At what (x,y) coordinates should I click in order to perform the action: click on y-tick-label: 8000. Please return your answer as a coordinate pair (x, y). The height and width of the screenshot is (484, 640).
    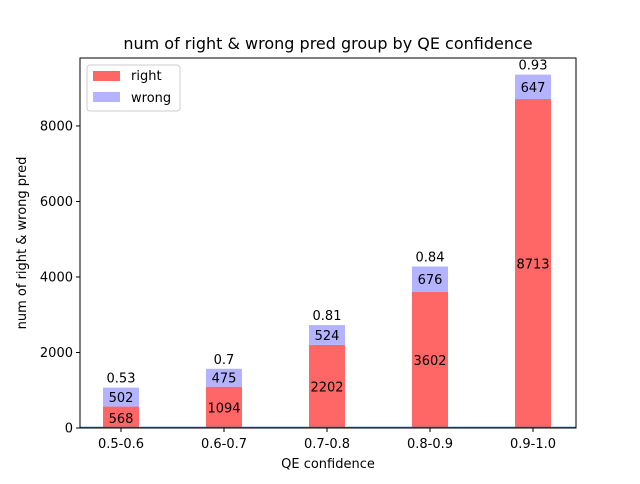
    Looking at the image, I should click on (56, 126).